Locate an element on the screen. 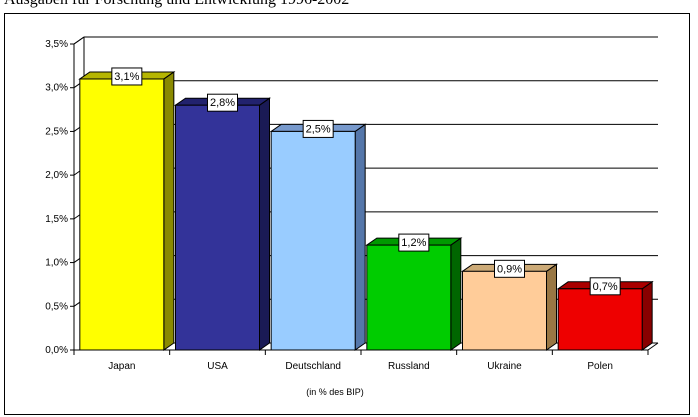 The image size is (698, 417). y-tick-label: 2,5% is located at coordinates (56, 131).